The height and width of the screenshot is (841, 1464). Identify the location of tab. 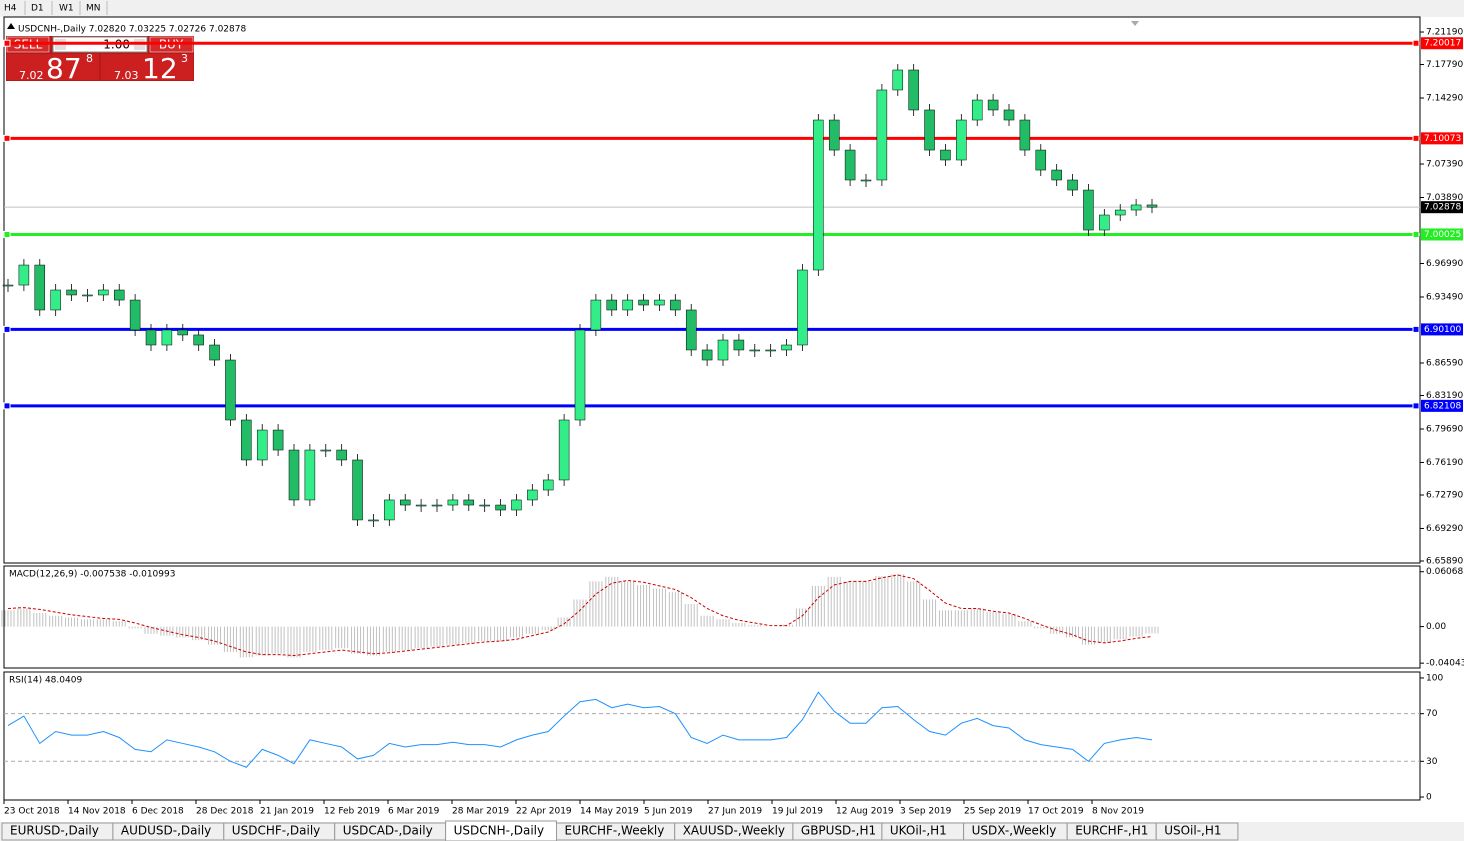
(1197, 831).